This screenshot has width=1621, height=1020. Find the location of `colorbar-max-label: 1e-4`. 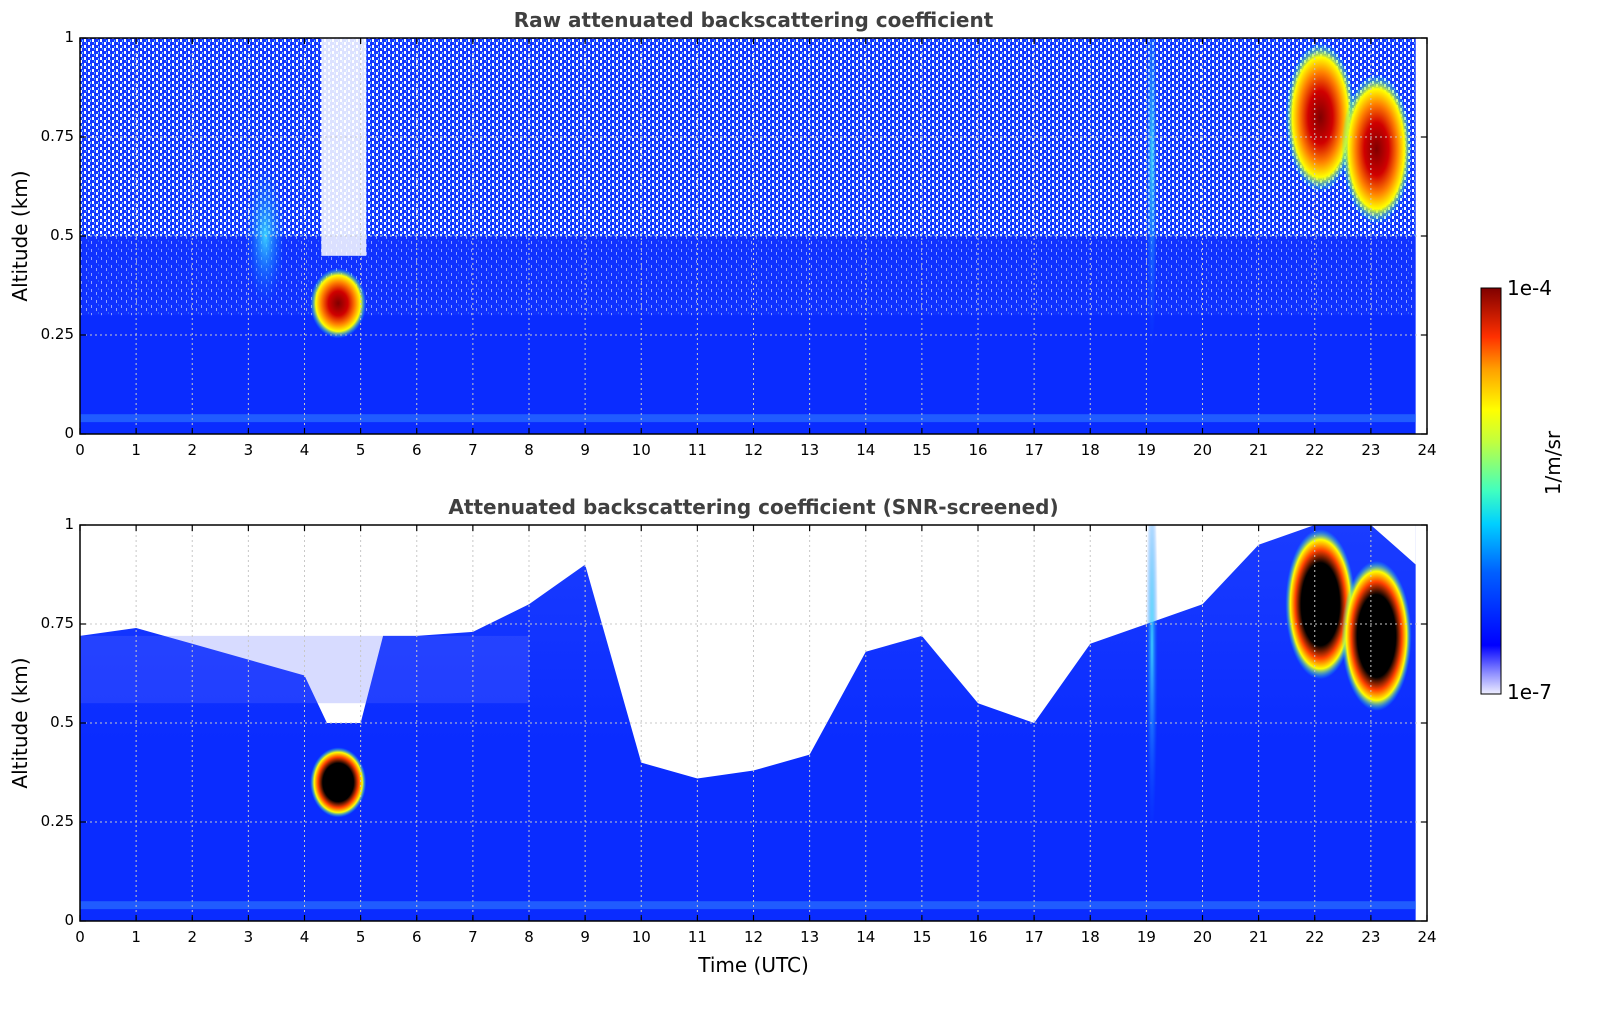

colorbar-max-label: 1e-4 is located at coordinates (1529, 288).